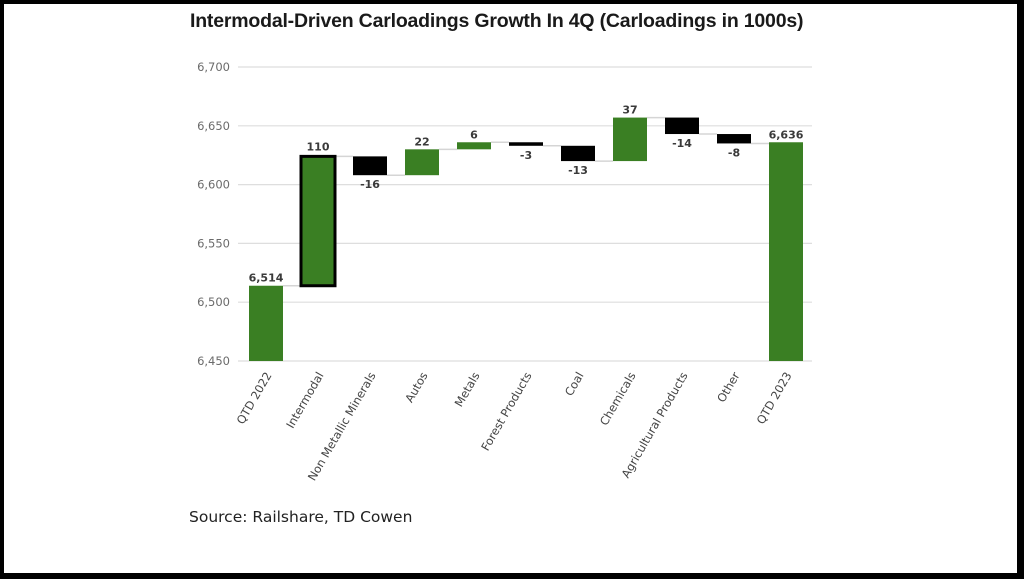 This screenshot has height=579, width=1024. I want to click on data-label: -14, so click(682, 143).